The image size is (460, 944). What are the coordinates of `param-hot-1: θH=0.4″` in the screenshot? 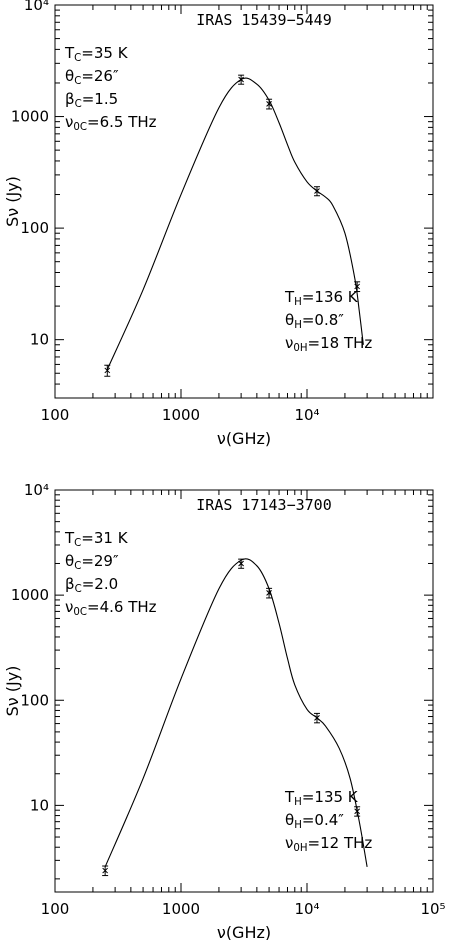 It's located at (314, 821).